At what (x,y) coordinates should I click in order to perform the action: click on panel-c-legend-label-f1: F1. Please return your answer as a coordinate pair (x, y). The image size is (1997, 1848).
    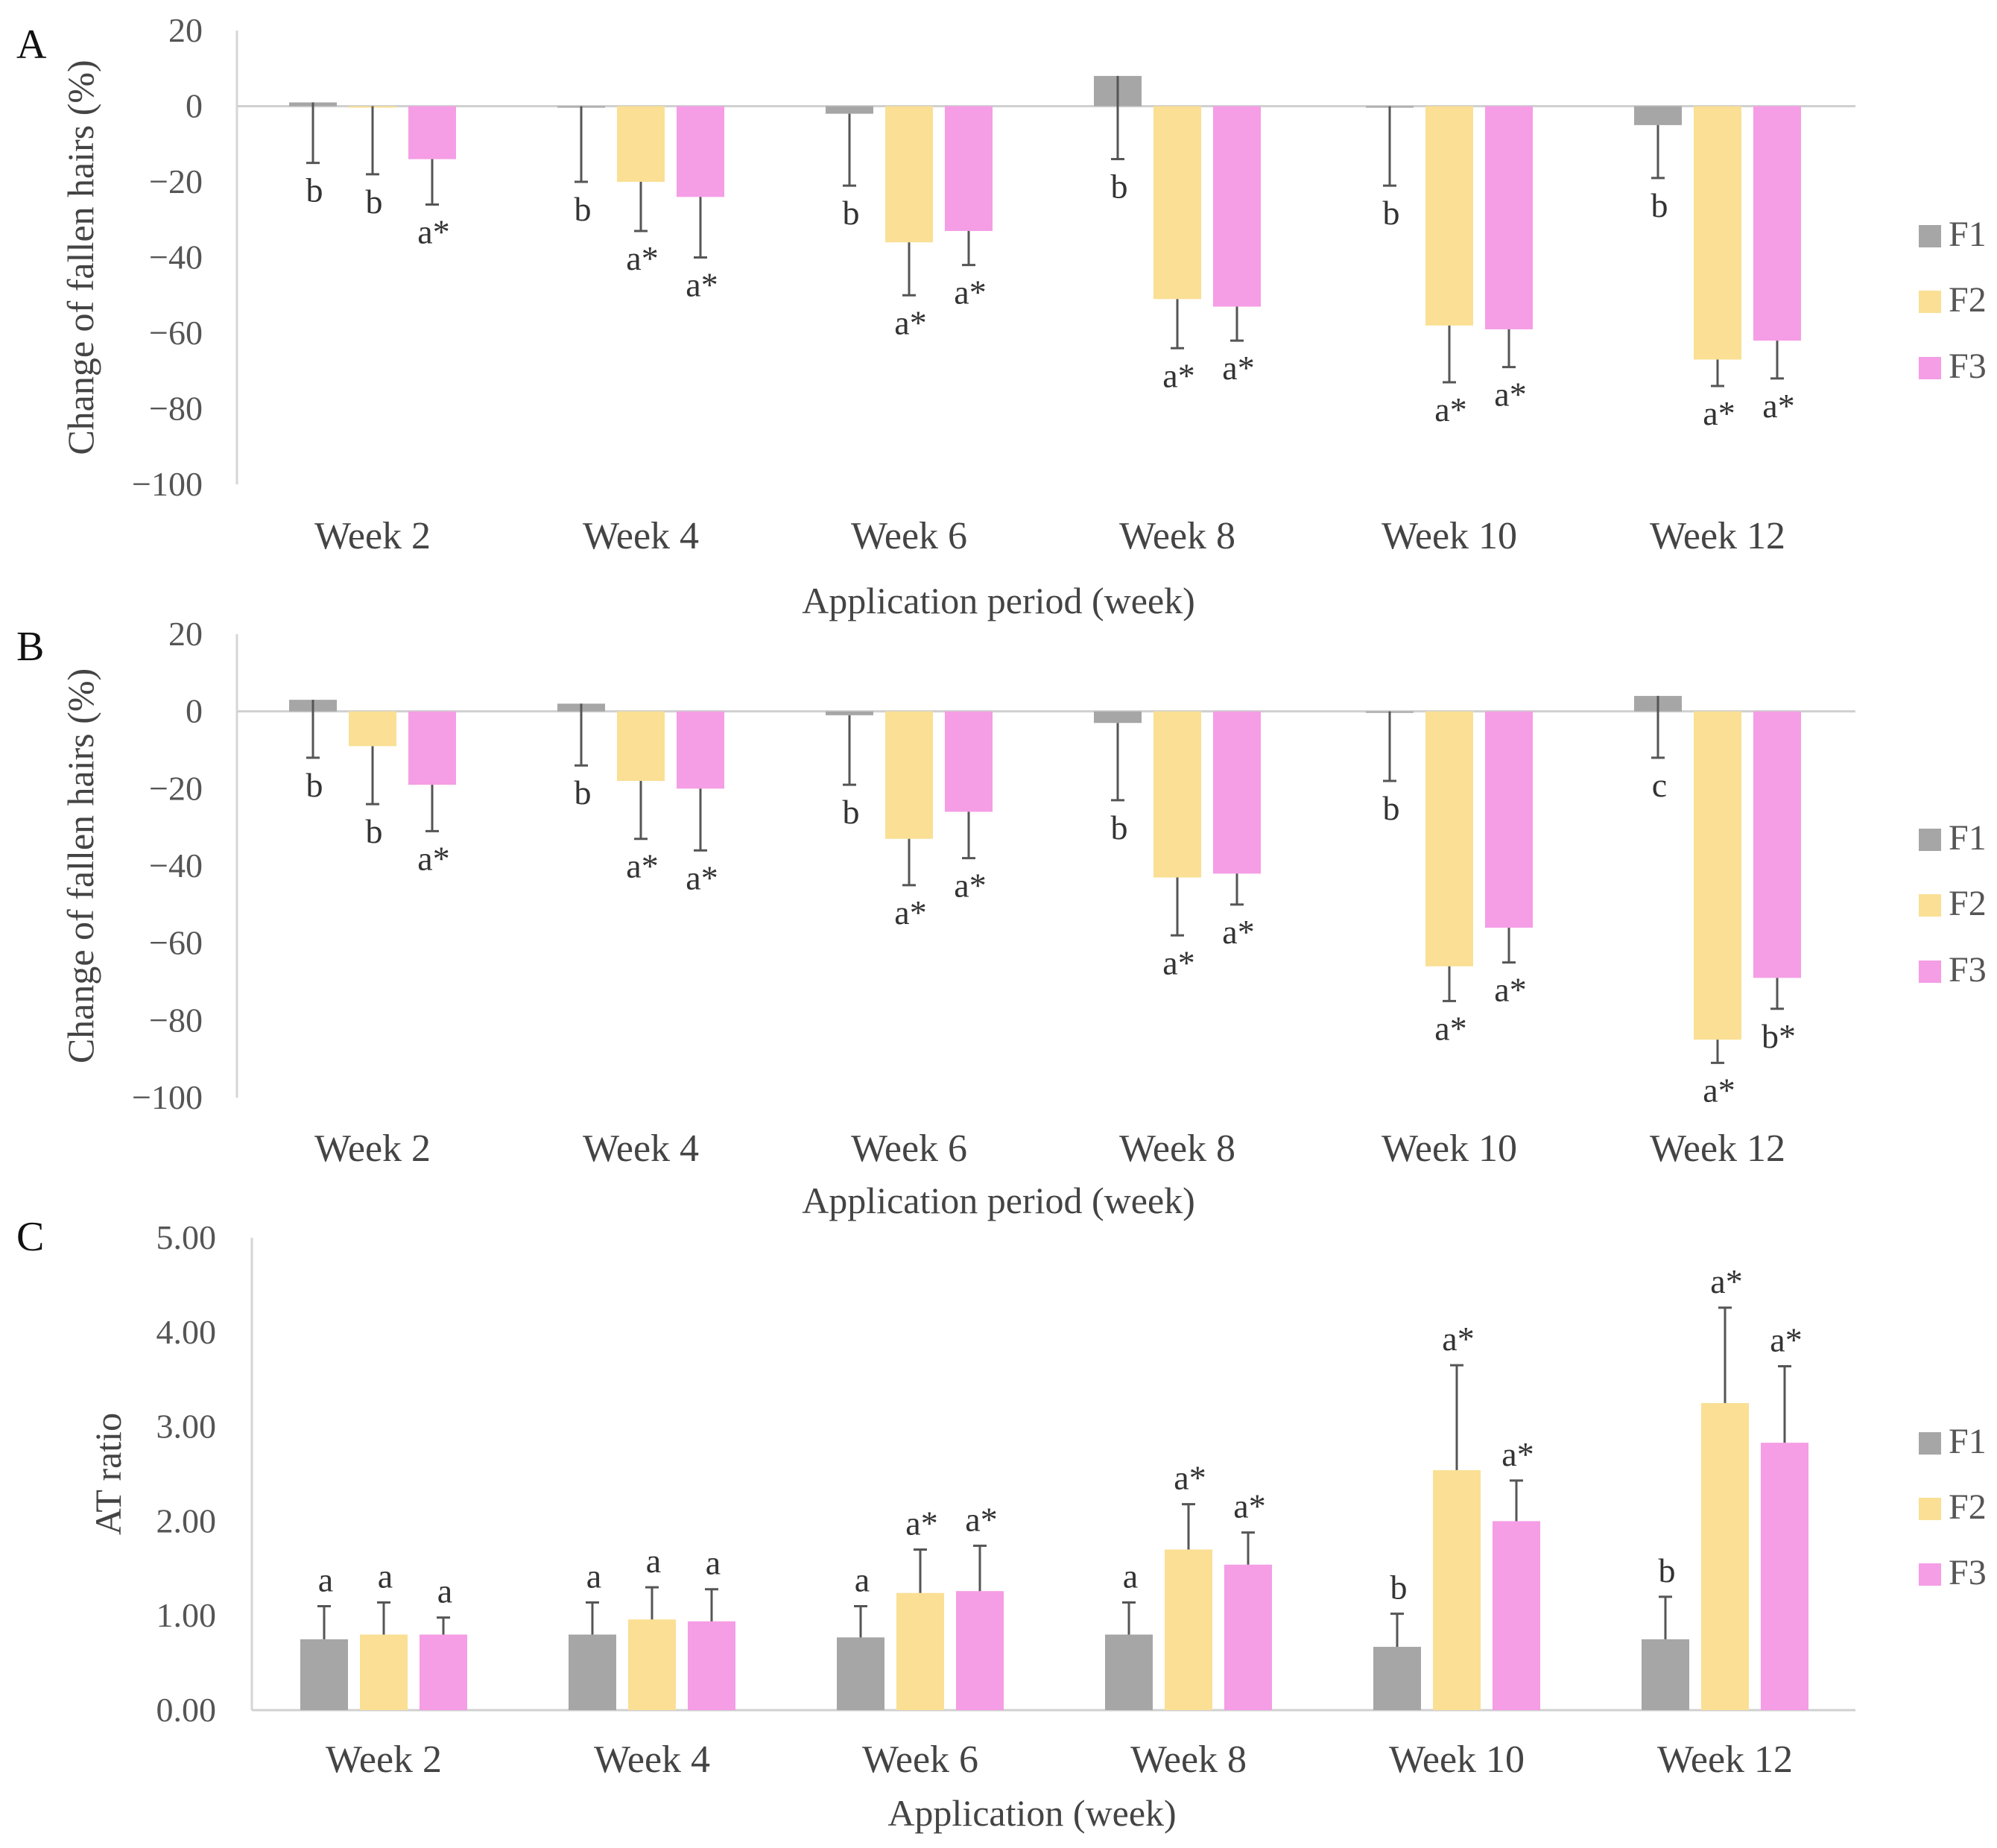
    Looking at the image, I should click on (1968, 1441).